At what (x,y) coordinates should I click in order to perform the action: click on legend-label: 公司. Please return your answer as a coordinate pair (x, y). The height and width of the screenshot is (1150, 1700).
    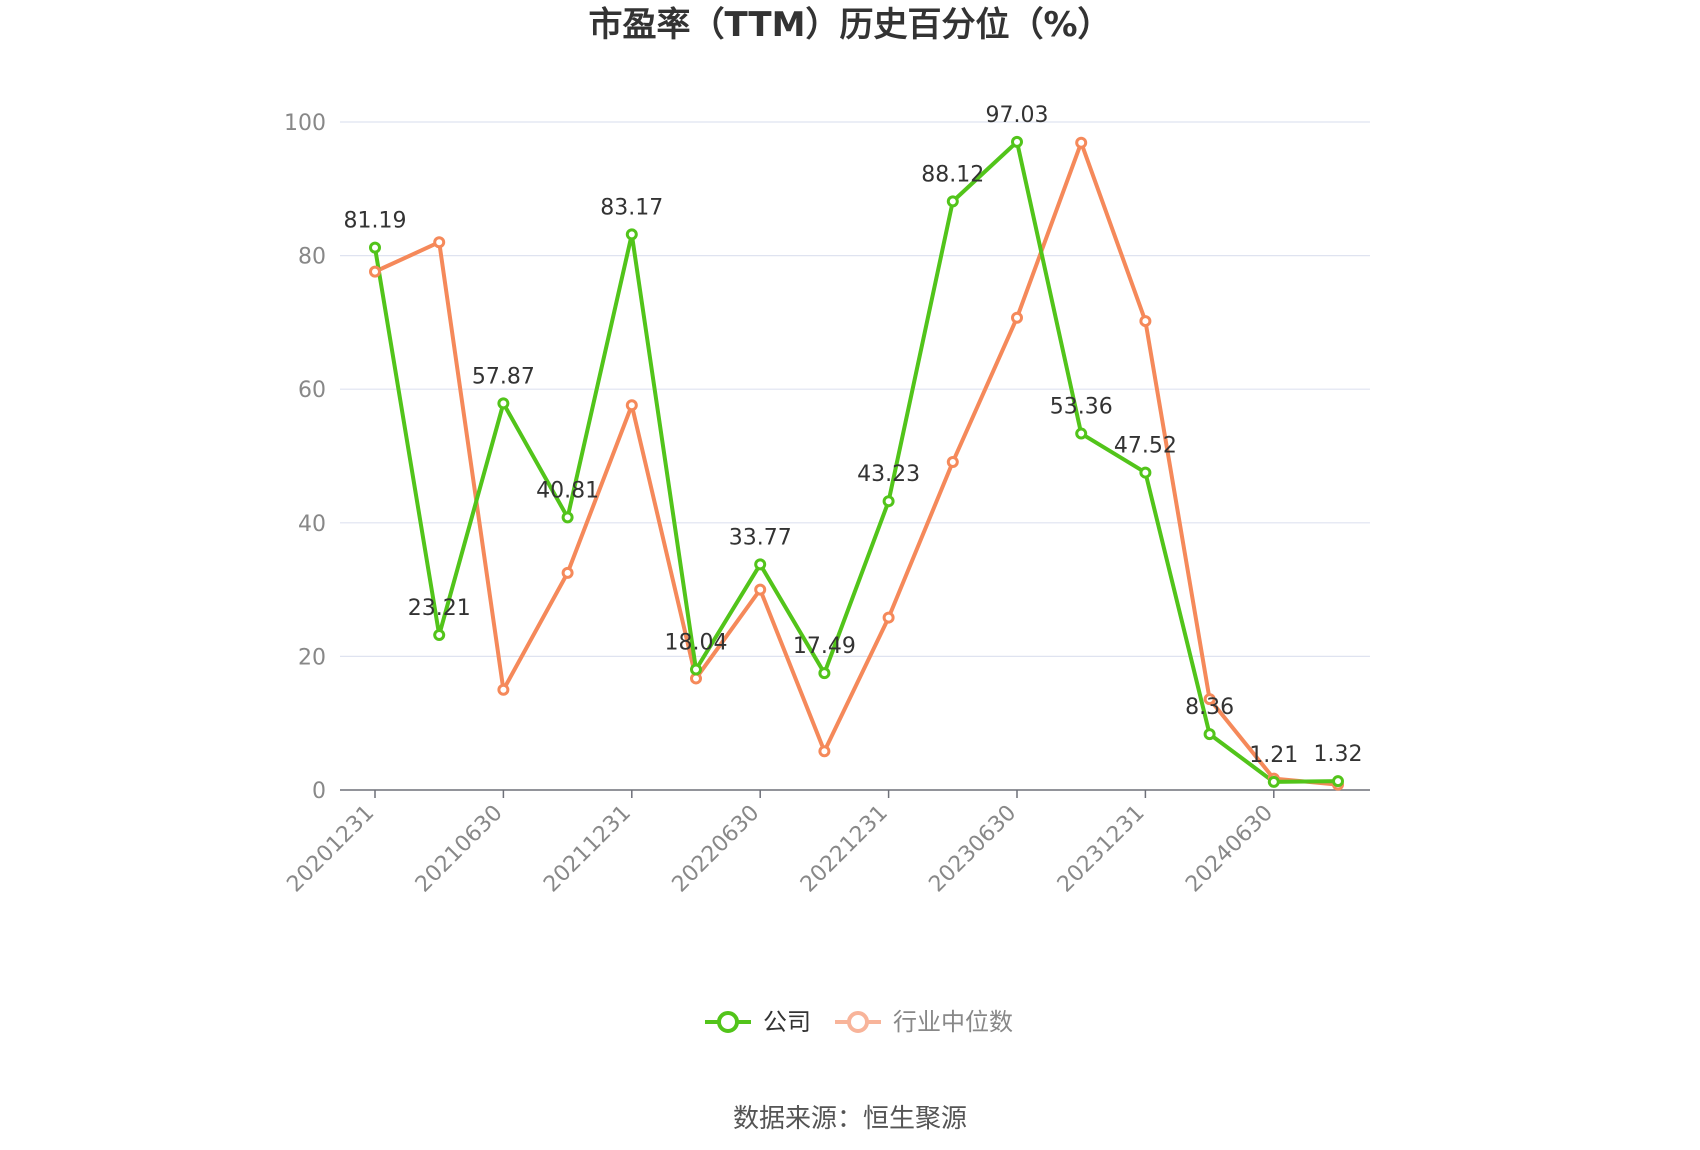
    Looking at the image, I should click on (787, 1022).